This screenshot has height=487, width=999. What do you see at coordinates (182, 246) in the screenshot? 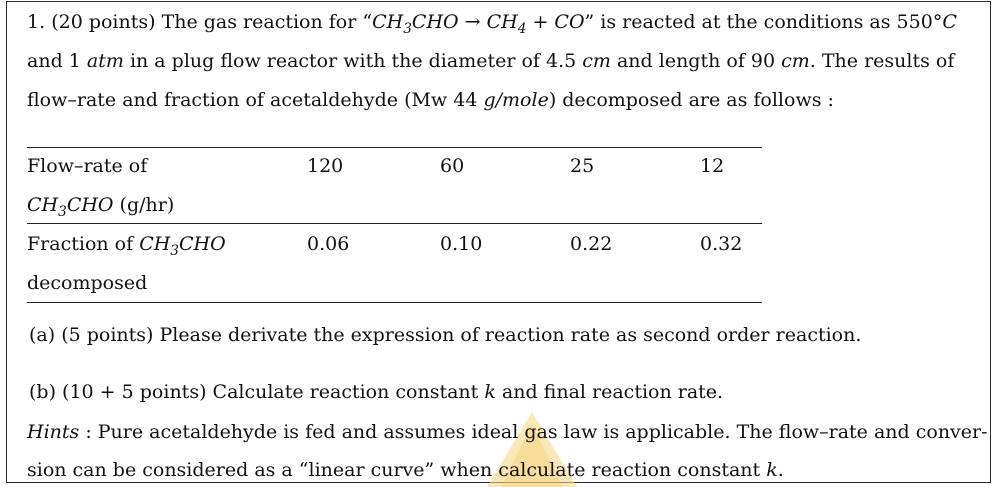
I see `row2-label-formula: CH3CHO` at bounding box center [182, 246].